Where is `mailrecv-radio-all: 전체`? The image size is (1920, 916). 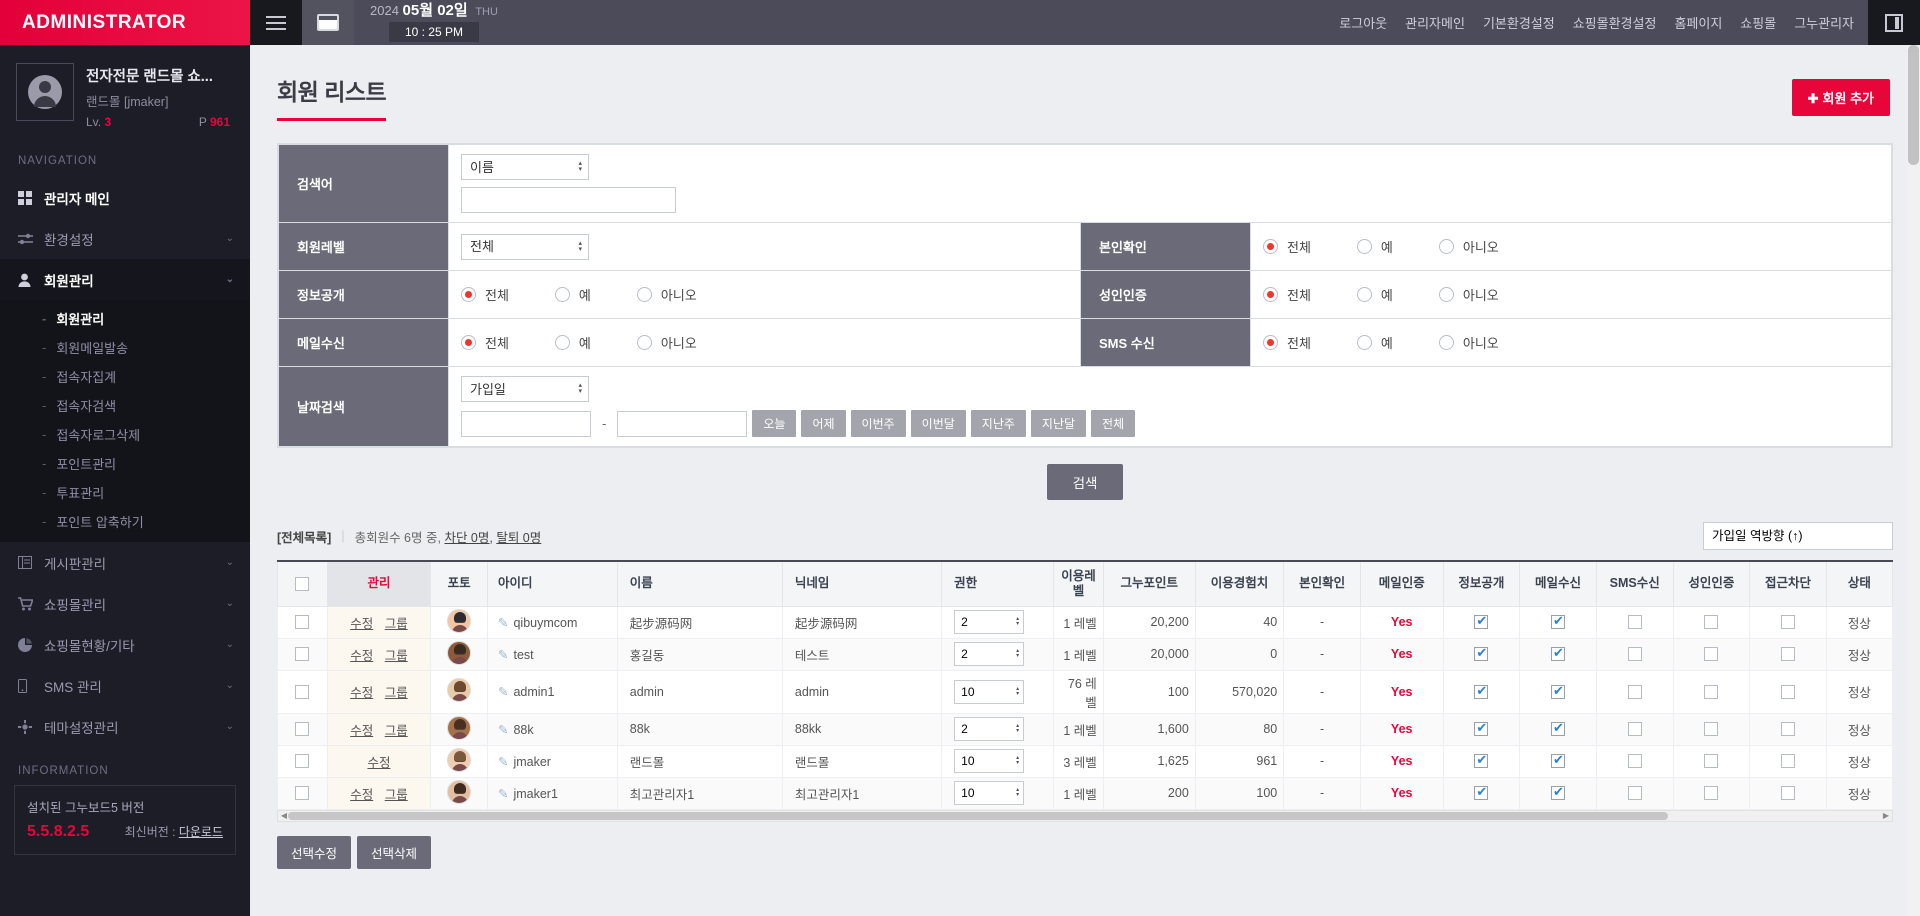
mailrecv-radio-all: 전체 is located at coordinates (485, 342).